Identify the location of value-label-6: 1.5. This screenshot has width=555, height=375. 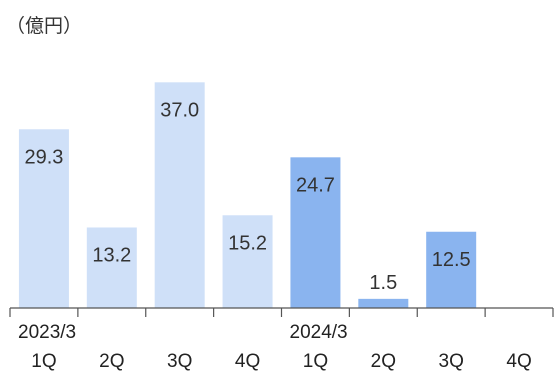
(383, 283).